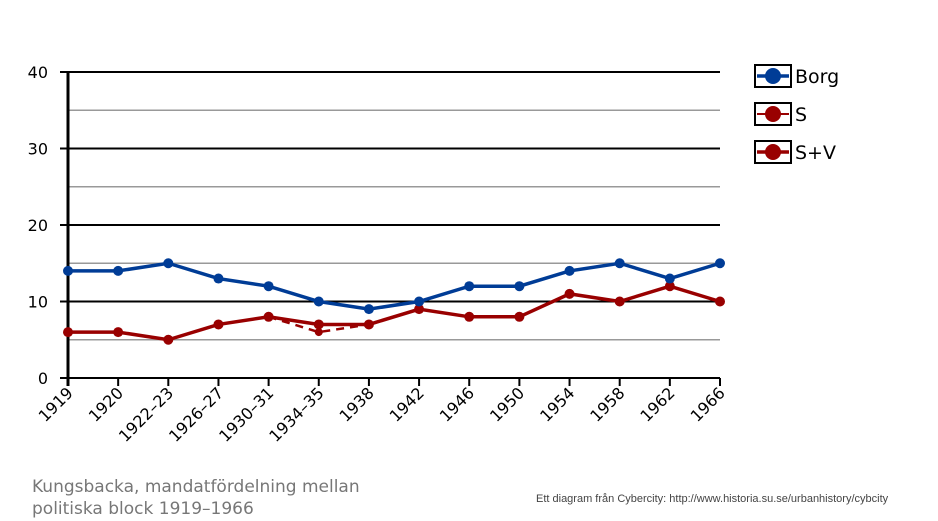 Image resolution: width=938 pixels, height=521 pixels. Describe the element at coordinates (43, 378) in the screenshot. I see `y-tick-label: 0` at that location.